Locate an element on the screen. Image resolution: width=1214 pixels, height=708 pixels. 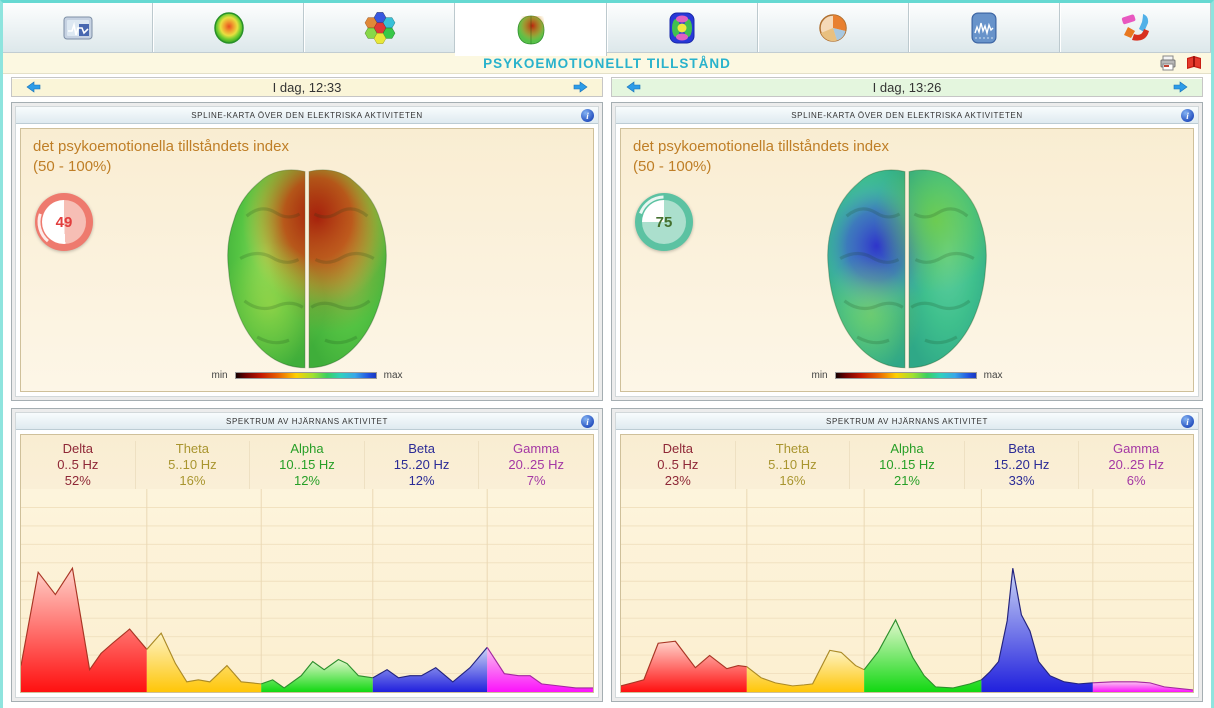
band-label-gamma: Gamma 20..25 Hz 7% is located at coordinates (536, 464).